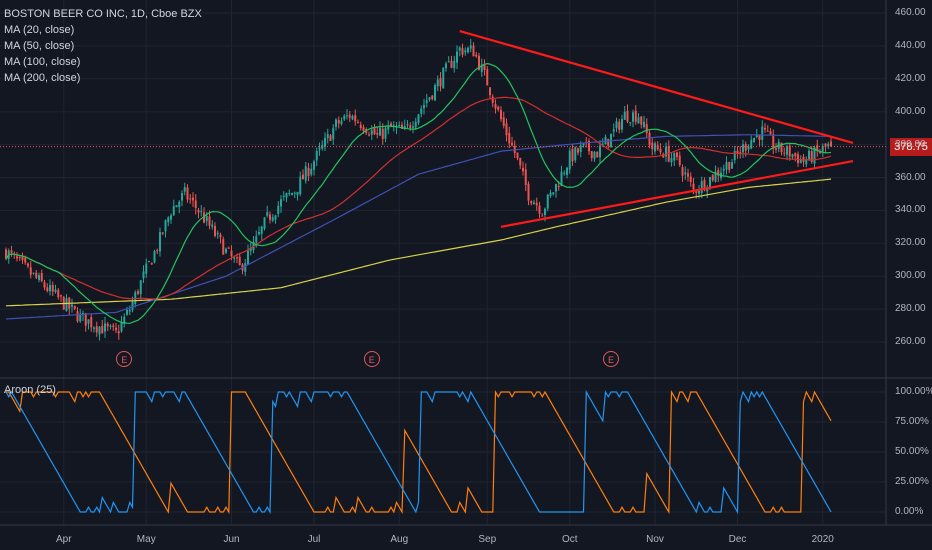 The width and height of the screenshot is (932, 550). Describe the element at coordinates (231, 539) in the screenshot. I see `x-tick-label: Jun` at that location.